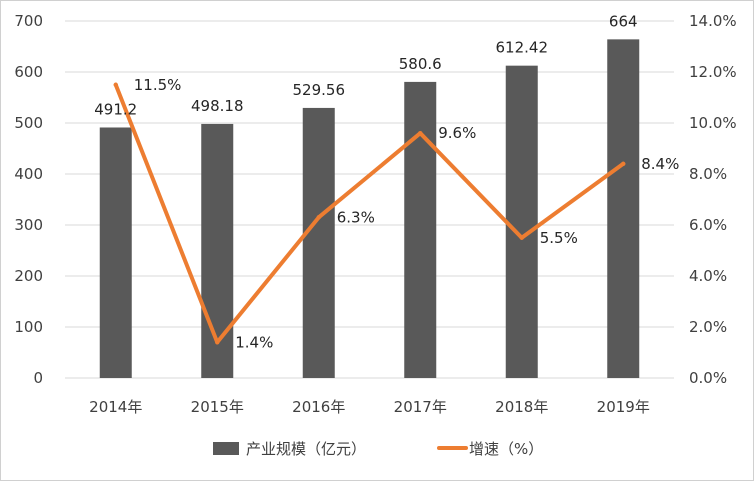  What do you see at coordinates (522, 48) in the screenshot?
I see `bar-data-label: 612.42` at bounding box center [522, 48].